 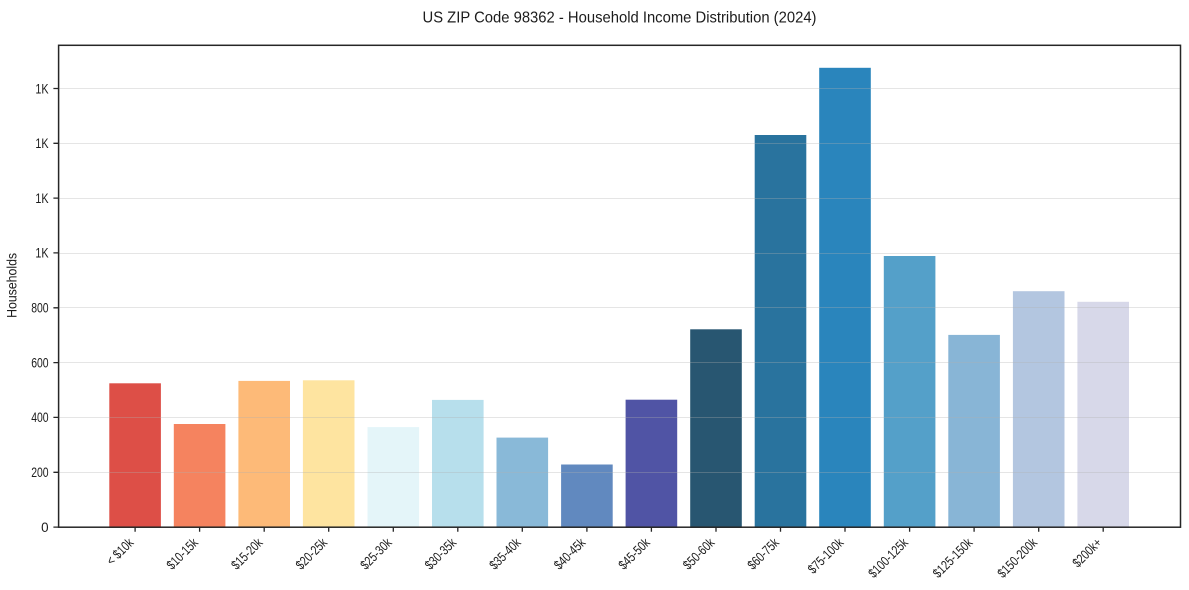 I want to click on svg-text: 800, so click(x=39, y=308).